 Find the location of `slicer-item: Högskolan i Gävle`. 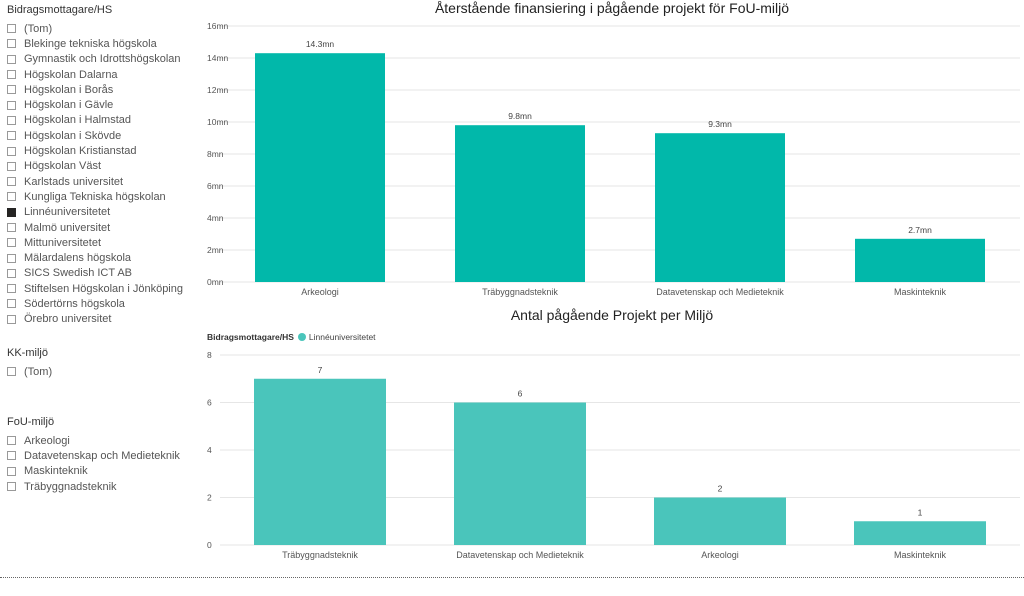

slicer-item: Högskolan i Gävle is located at coordinates (95, 104).